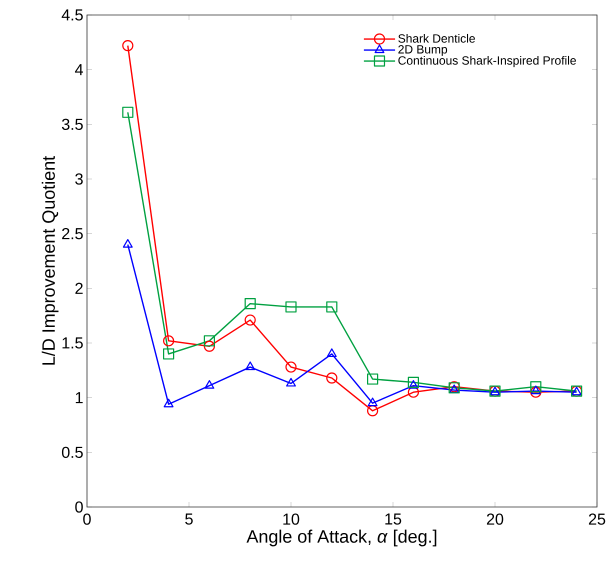 Image resolution: width=608 pixels, height=575 pixels. I want to click on y-tick-label: 0.5, so click(72, 452).